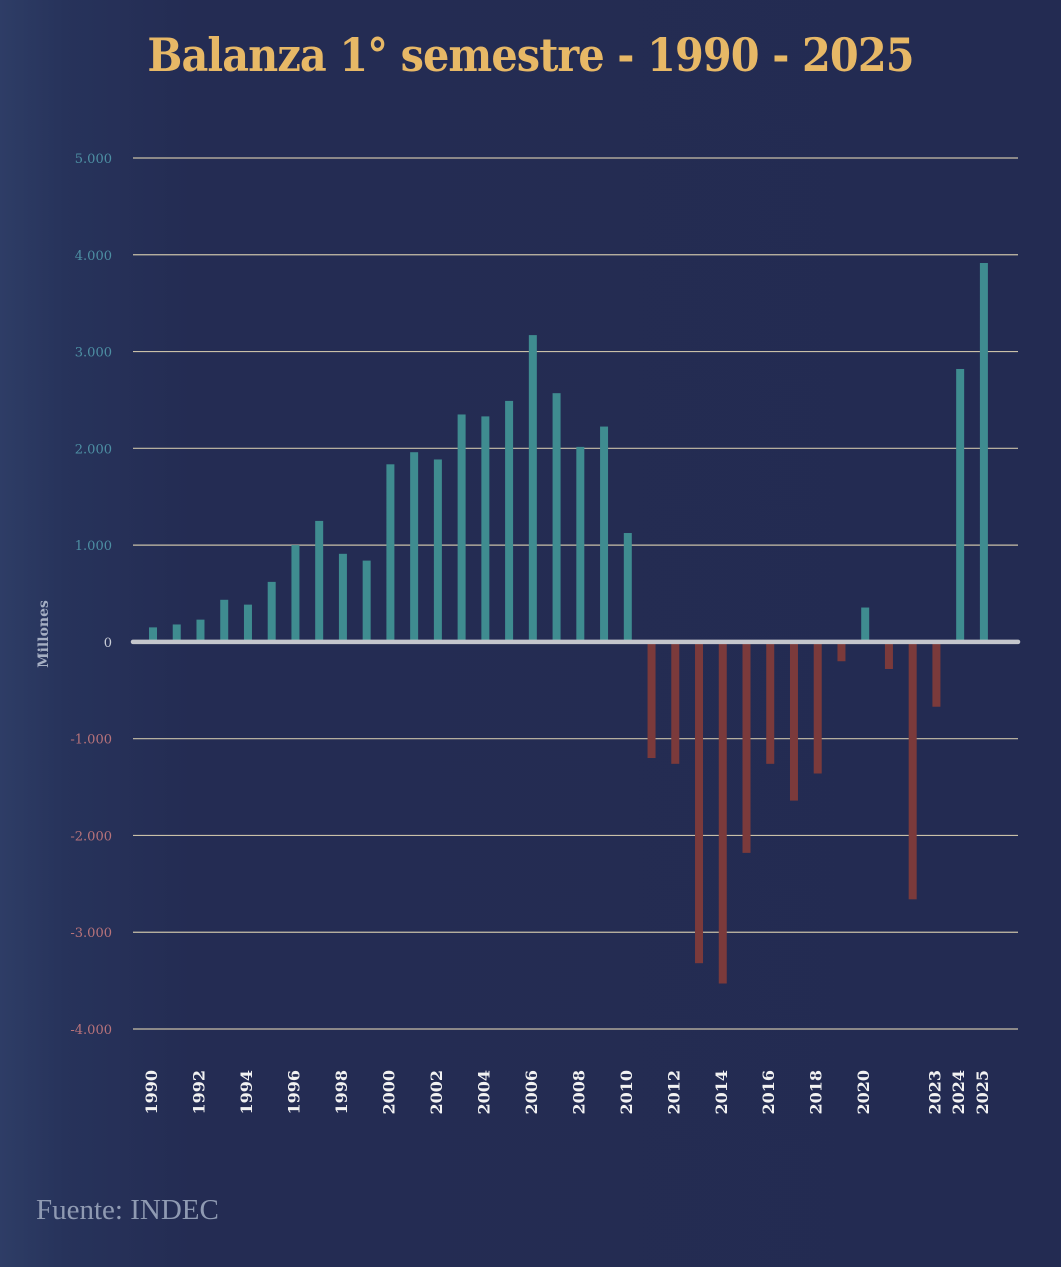 The height and width of the screenshot is (1267, 1061). Describe the element at coordinates (366, 601) in the screenshot. I see `bar-1999` at that location.